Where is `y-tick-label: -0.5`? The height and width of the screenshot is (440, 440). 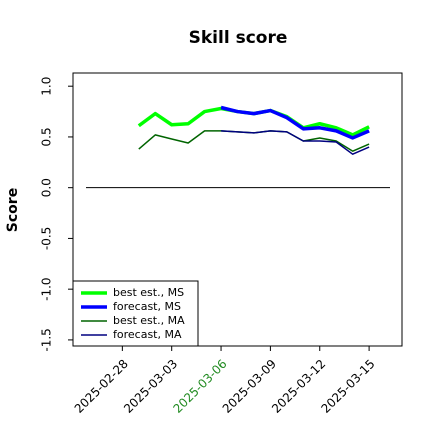
y-tick-label: -0.5 is located at coordinates (47, 238).